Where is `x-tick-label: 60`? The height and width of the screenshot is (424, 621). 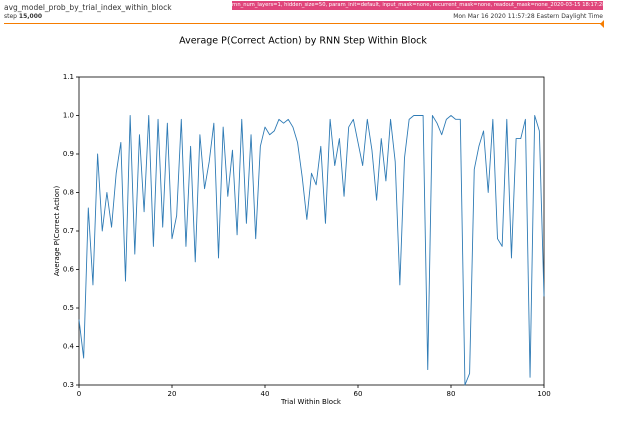 x-tick-label: 60 is located at coordinates (358, 394).